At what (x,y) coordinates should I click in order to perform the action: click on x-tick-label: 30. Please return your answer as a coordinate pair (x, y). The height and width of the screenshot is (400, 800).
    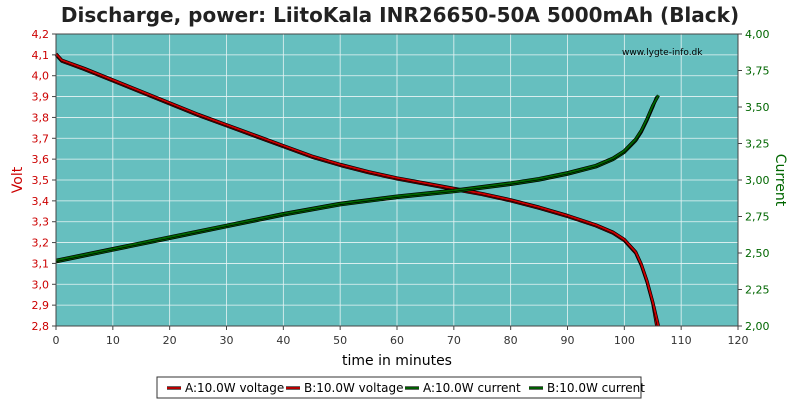
    Looking at the image, I should click on (227, 340).